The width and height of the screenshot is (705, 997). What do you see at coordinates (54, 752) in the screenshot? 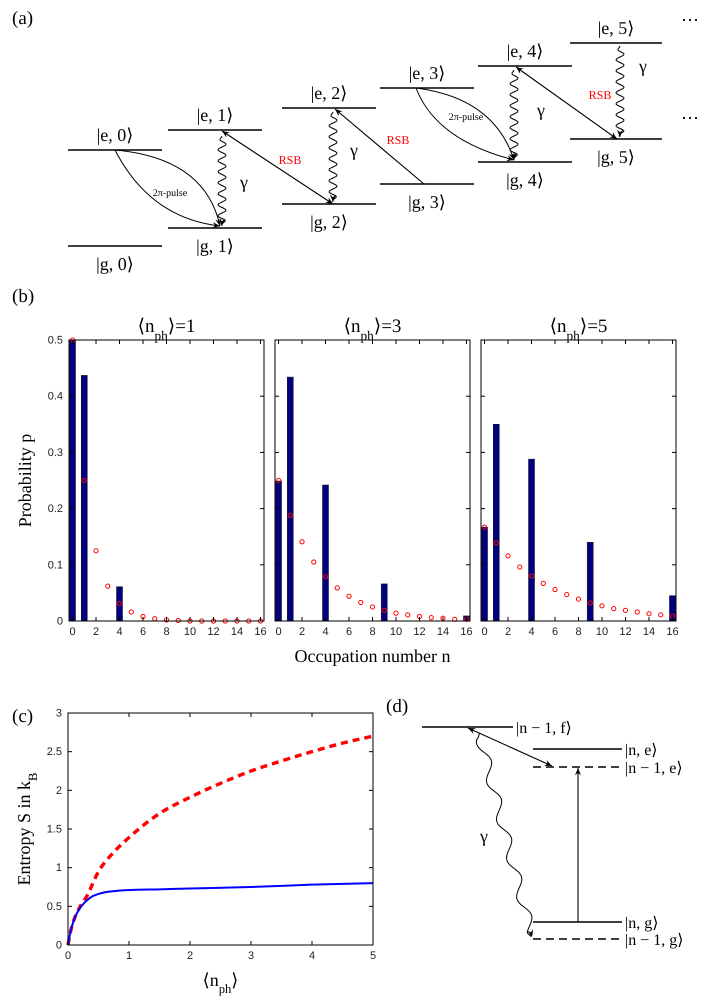
I see `y-tick-label: 2.5` at bounding box center [54, 752].